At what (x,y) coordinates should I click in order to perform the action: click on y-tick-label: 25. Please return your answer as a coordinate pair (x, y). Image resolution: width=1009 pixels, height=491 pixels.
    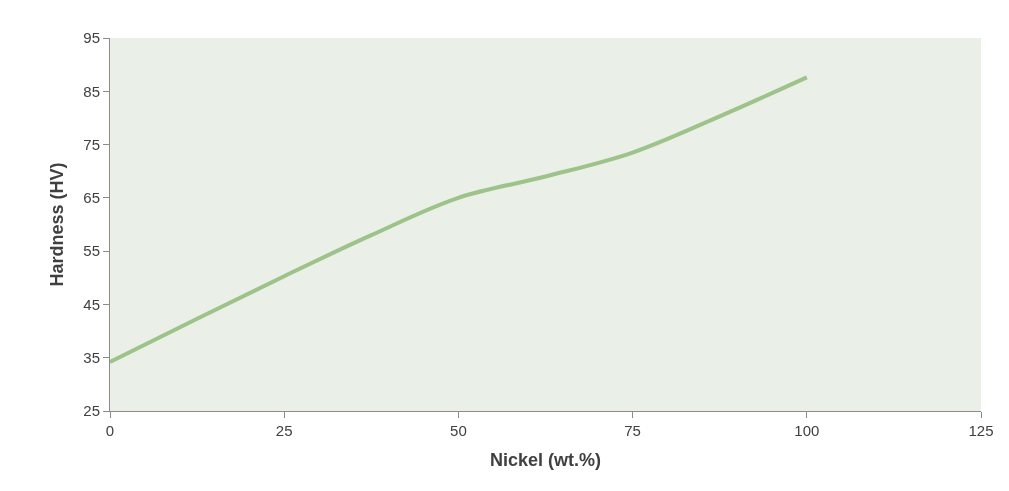
    Looking at the image, I should click on (91, 411).